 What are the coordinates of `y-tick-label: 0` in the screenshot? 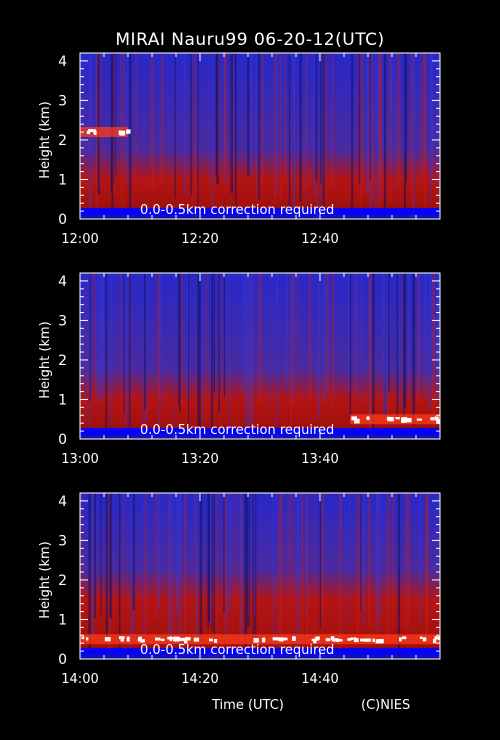 It's located at (62, 660).